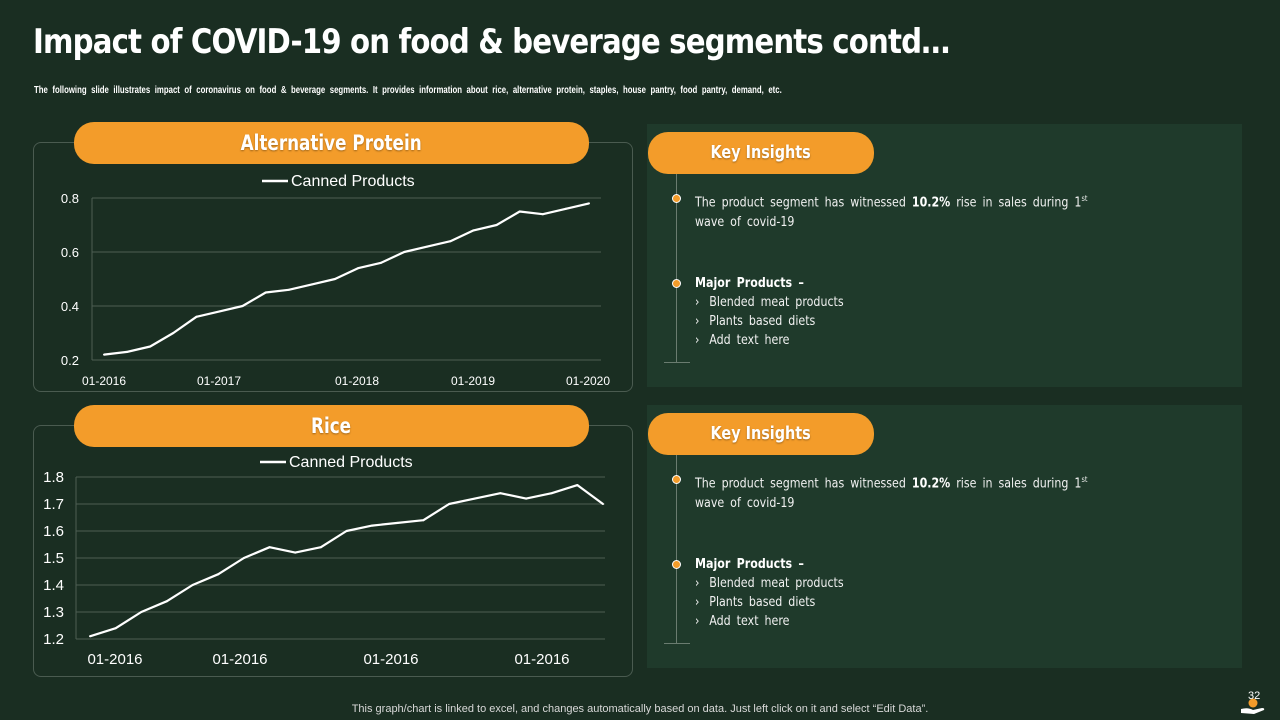 The image size is (1280, 720). Describe the element at coordinates (70, 306) in the screenshot. I see `y-tick-label: 0.4` at that location.